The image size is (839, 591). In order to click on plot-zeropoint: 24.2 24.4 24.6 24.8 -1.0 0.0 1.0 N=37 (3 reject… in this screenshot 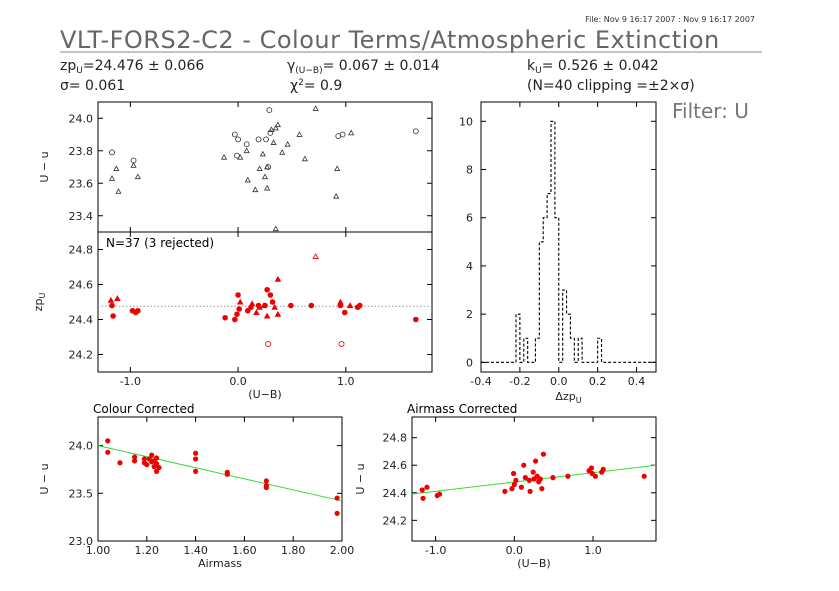, I will do `click(232, 316)`.